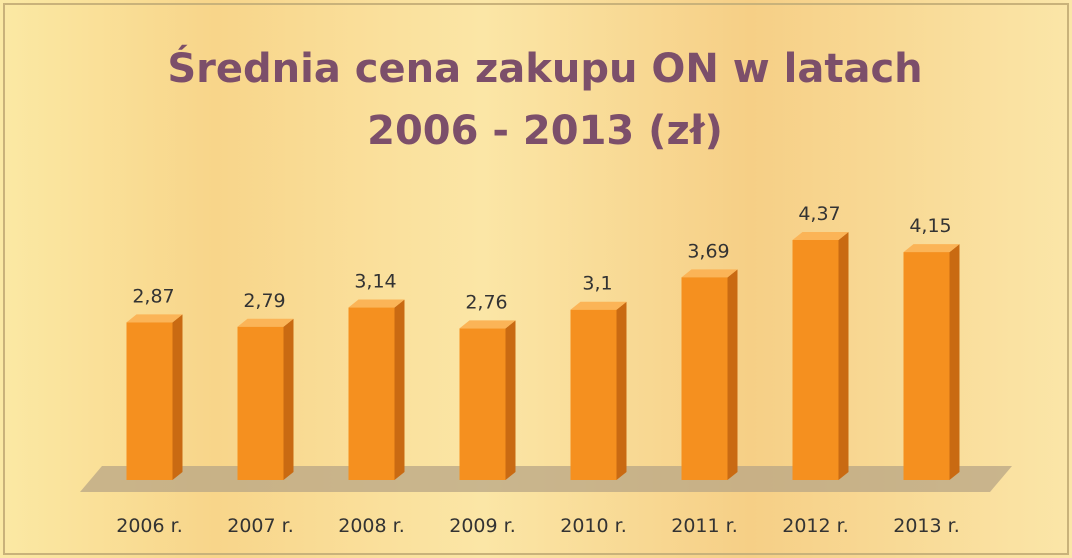  I want to click on x-tick-label: 2012 r., so click(815, 526).